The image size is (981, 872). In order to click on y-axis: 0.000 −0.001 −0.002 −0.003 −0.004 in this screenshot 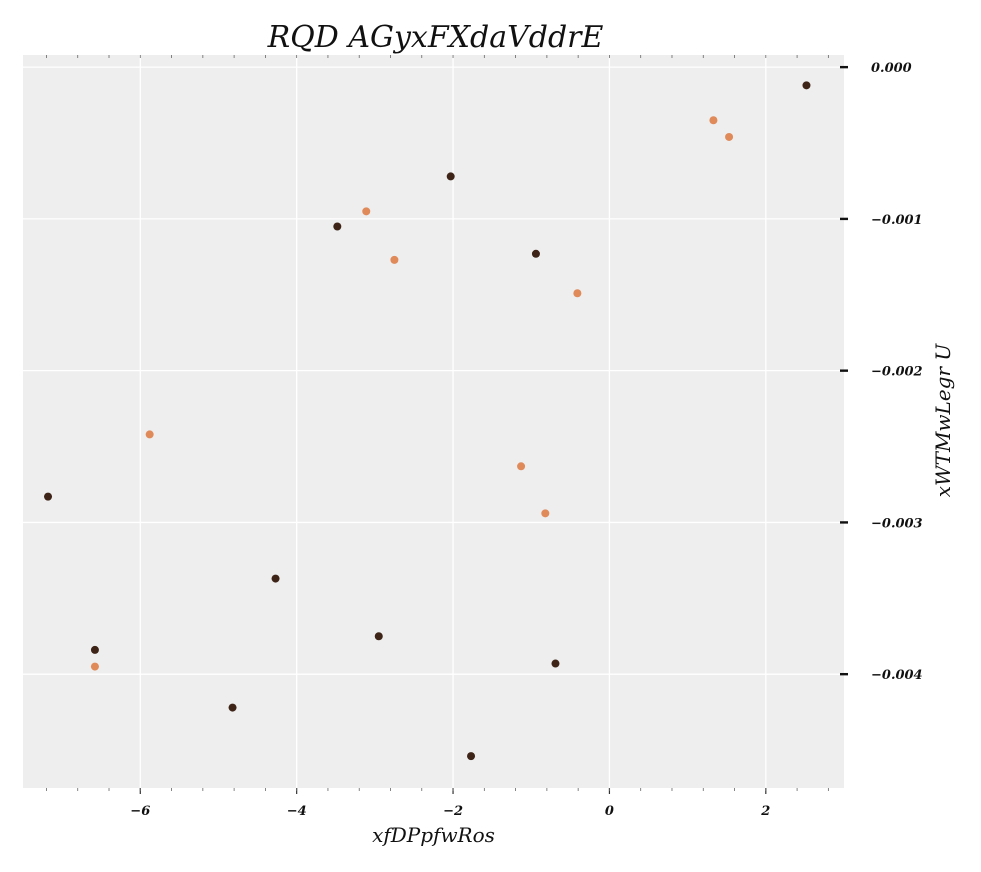, I will do `click(881, 372)`.